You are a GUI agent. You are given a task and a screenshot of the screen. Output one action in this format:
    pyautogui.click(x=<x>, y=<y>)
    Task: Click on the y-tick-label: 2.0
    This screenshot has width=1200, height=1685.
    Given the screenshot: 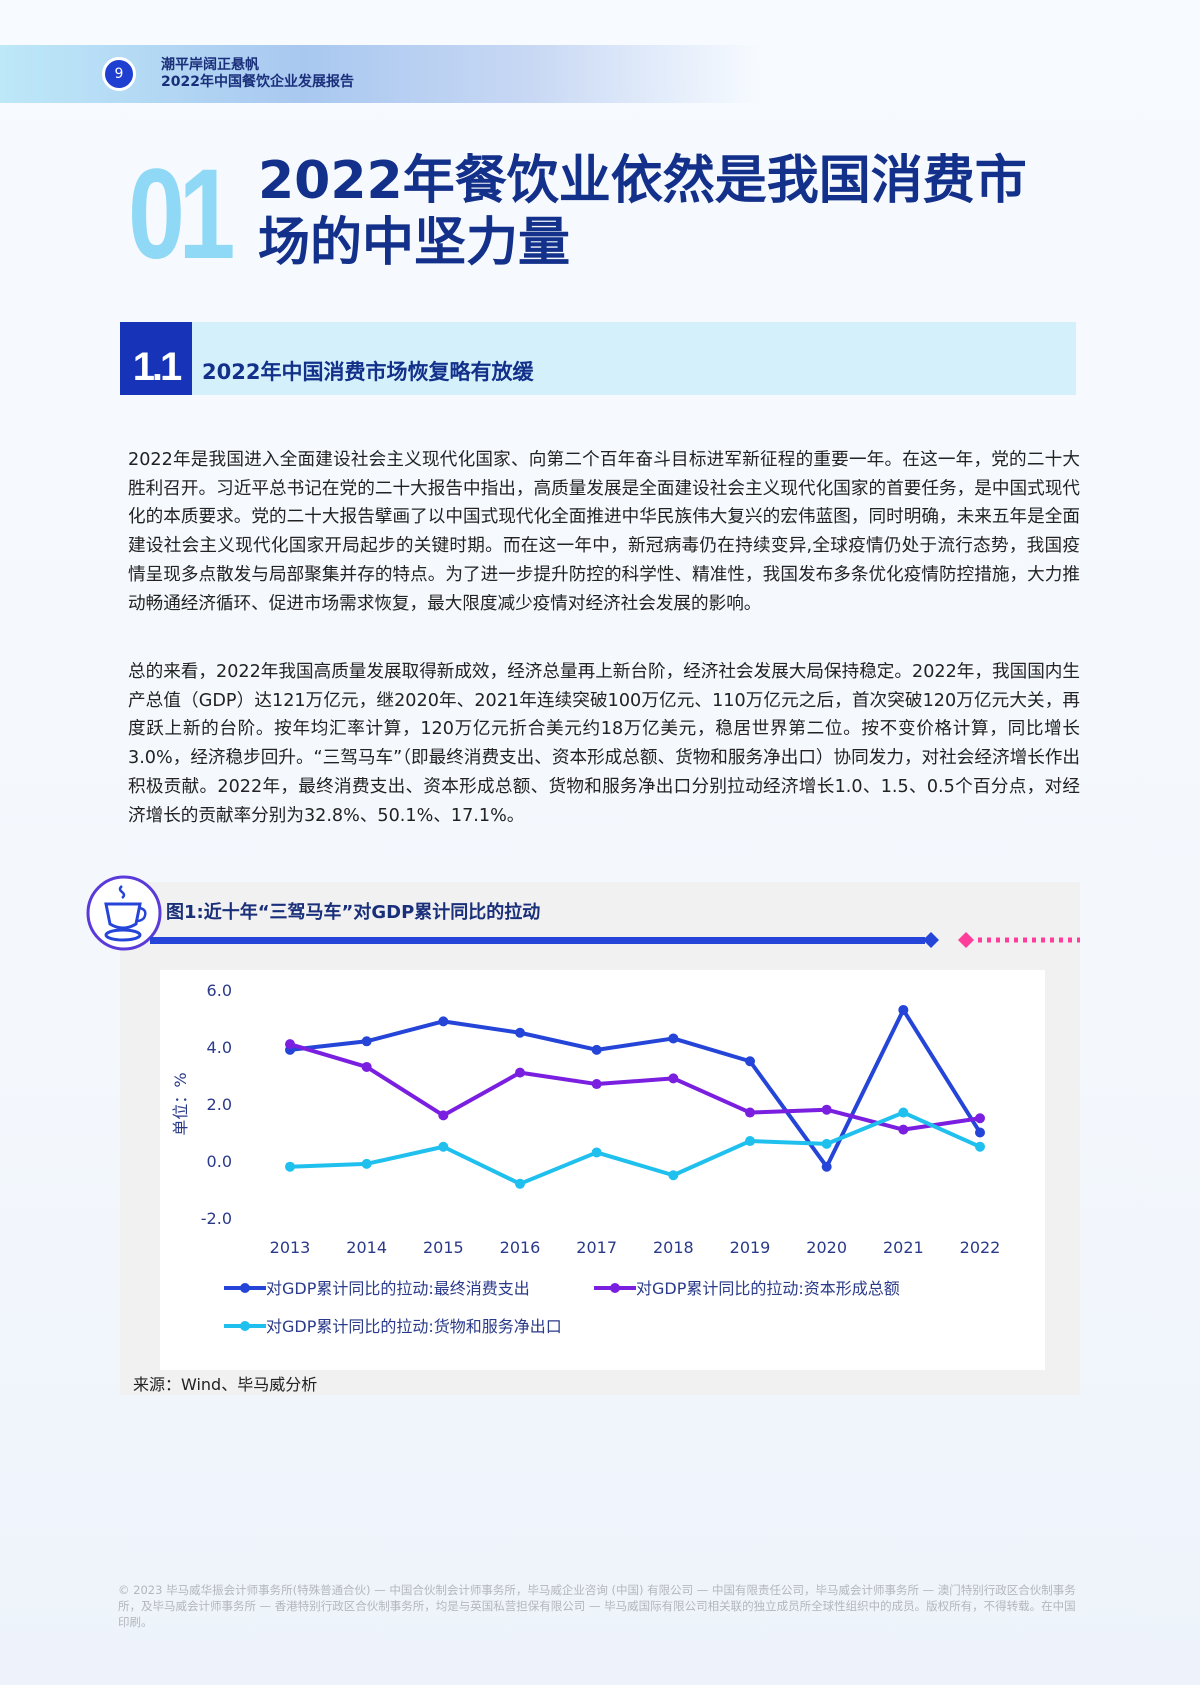 What is the action you would take?
    pyautogui.click(x=219, y=1104)
    